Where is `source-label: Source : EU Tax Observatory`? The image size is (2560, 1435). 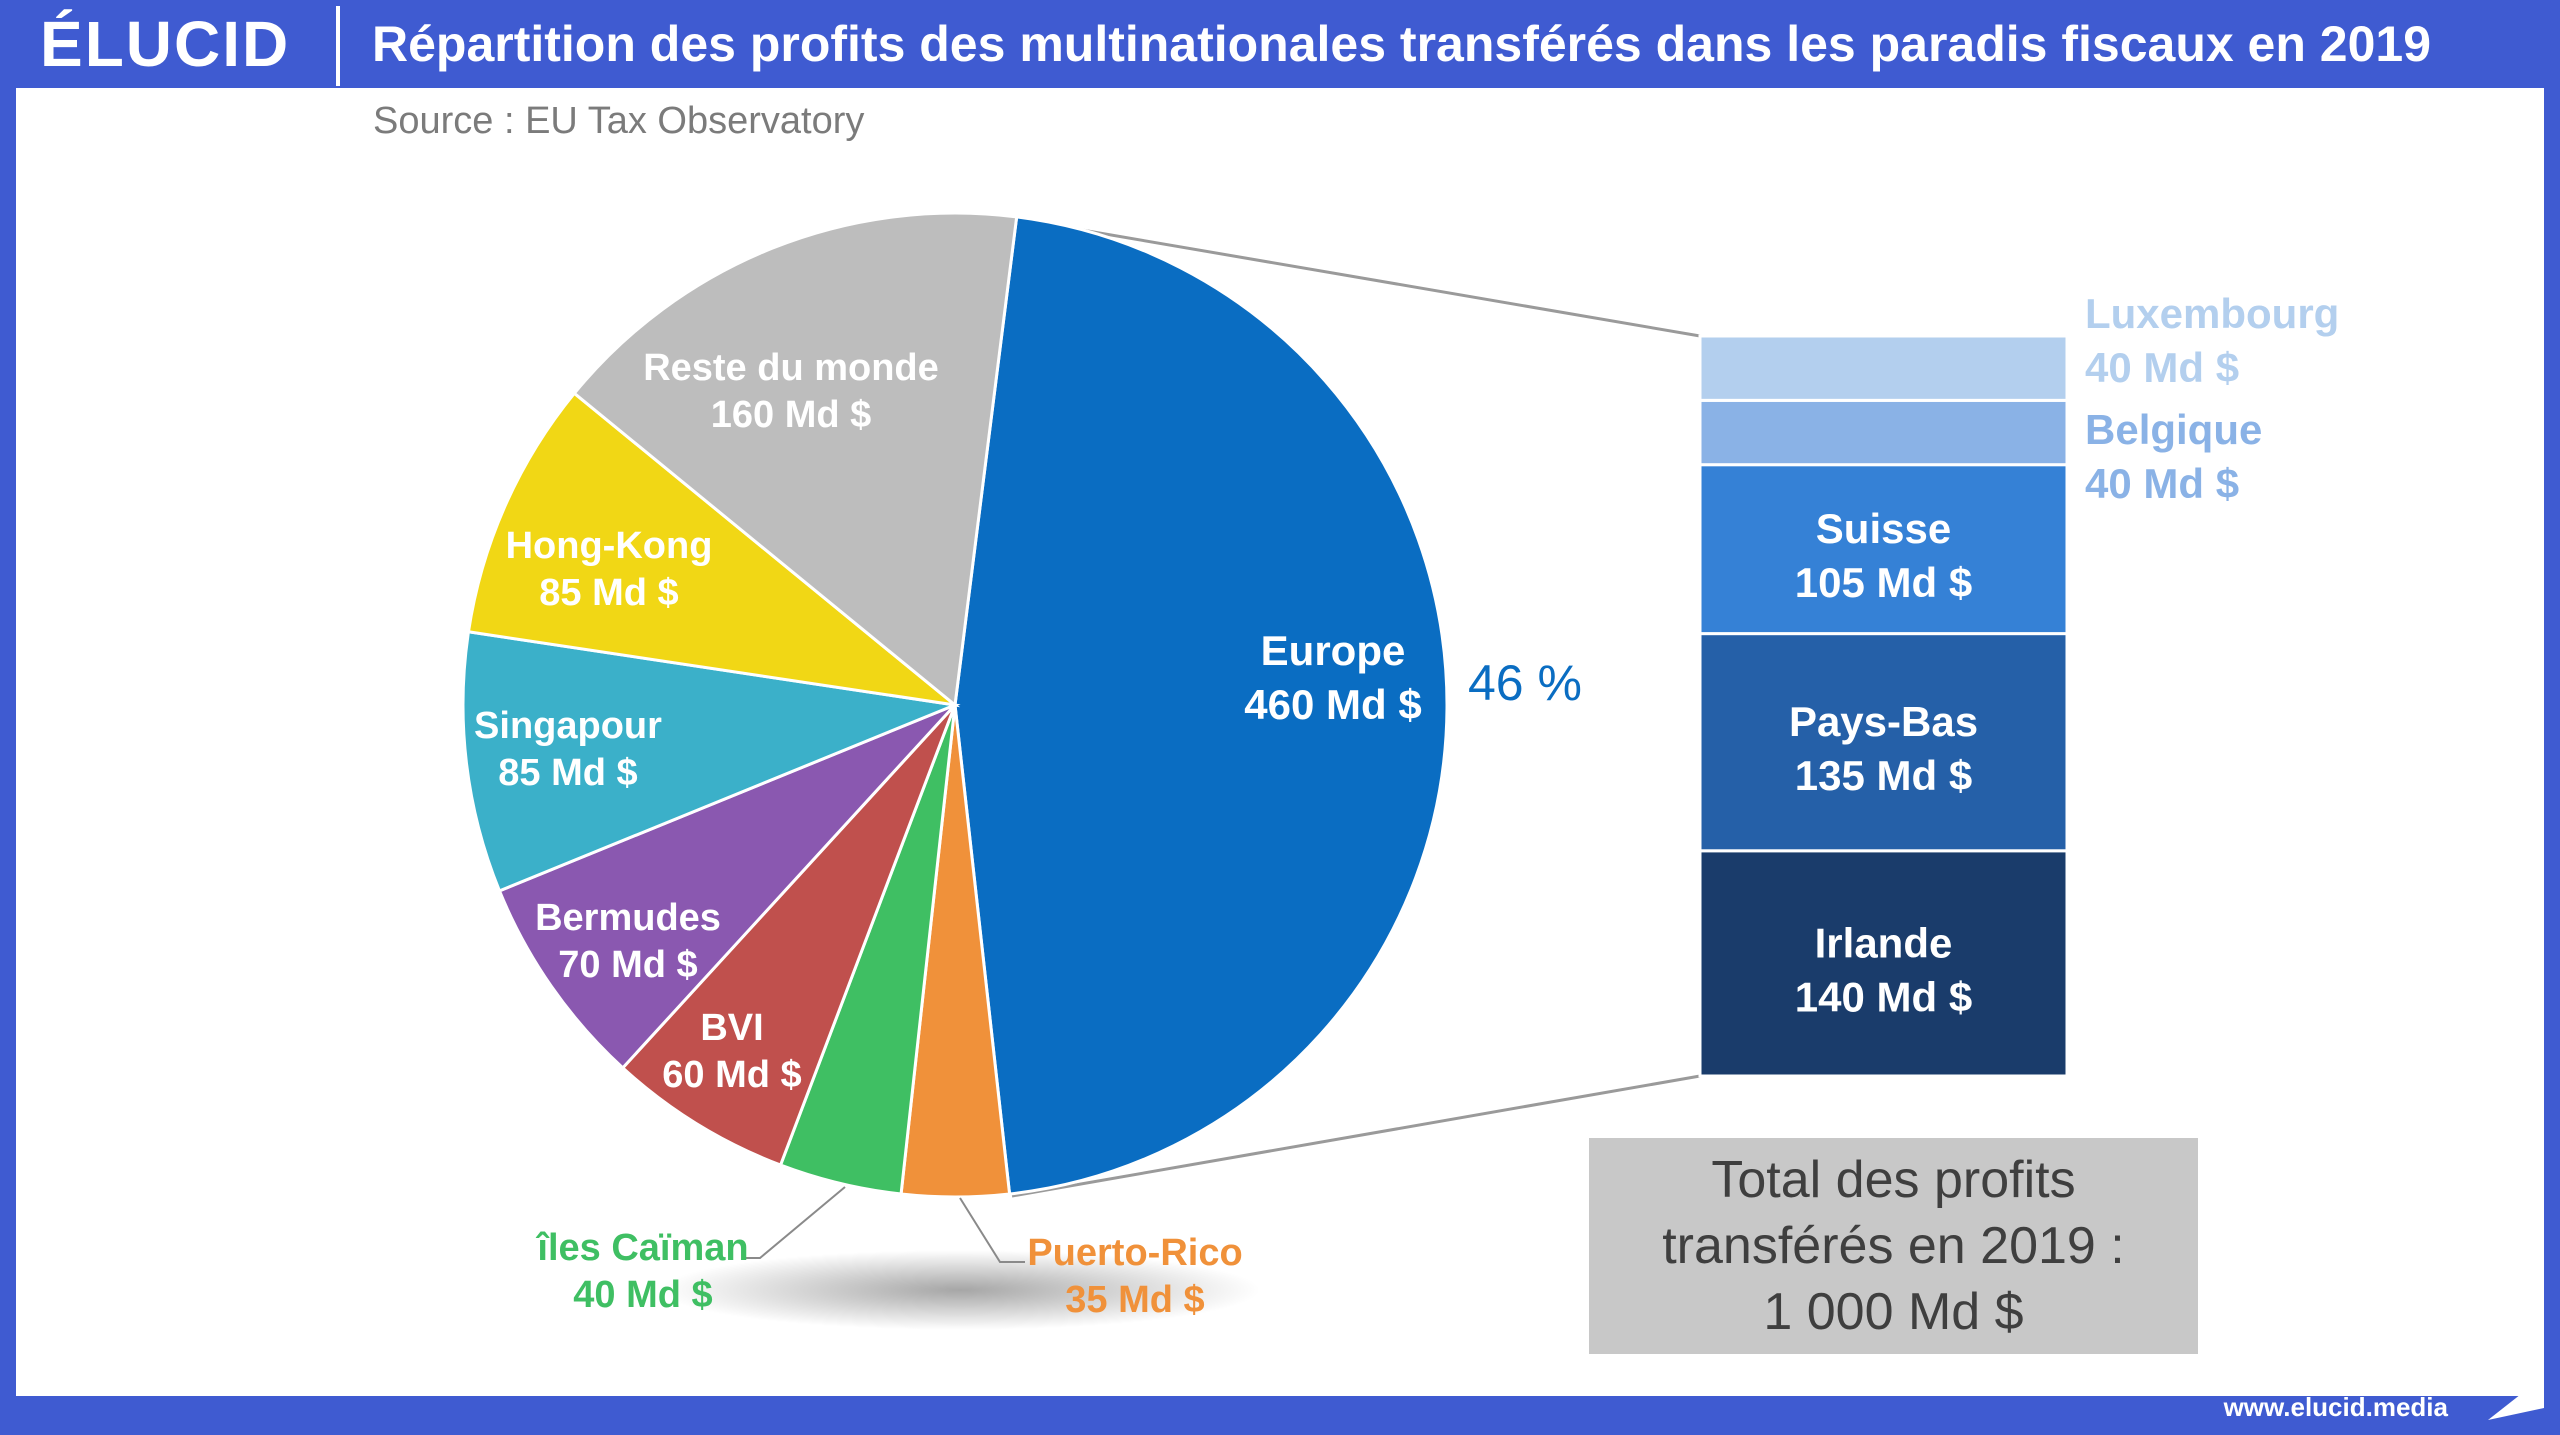
source-label: Source : EU Tax Observatory is located at coordinates (619, 121).